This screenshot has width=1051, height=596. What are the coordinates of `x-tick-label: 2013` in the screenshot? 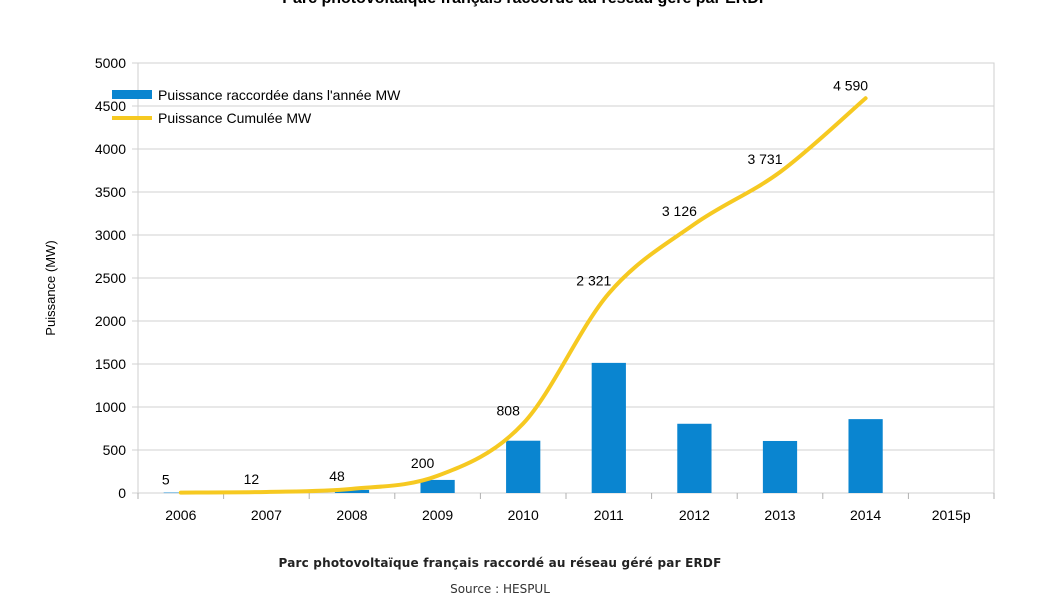 It's located at (779, 515).